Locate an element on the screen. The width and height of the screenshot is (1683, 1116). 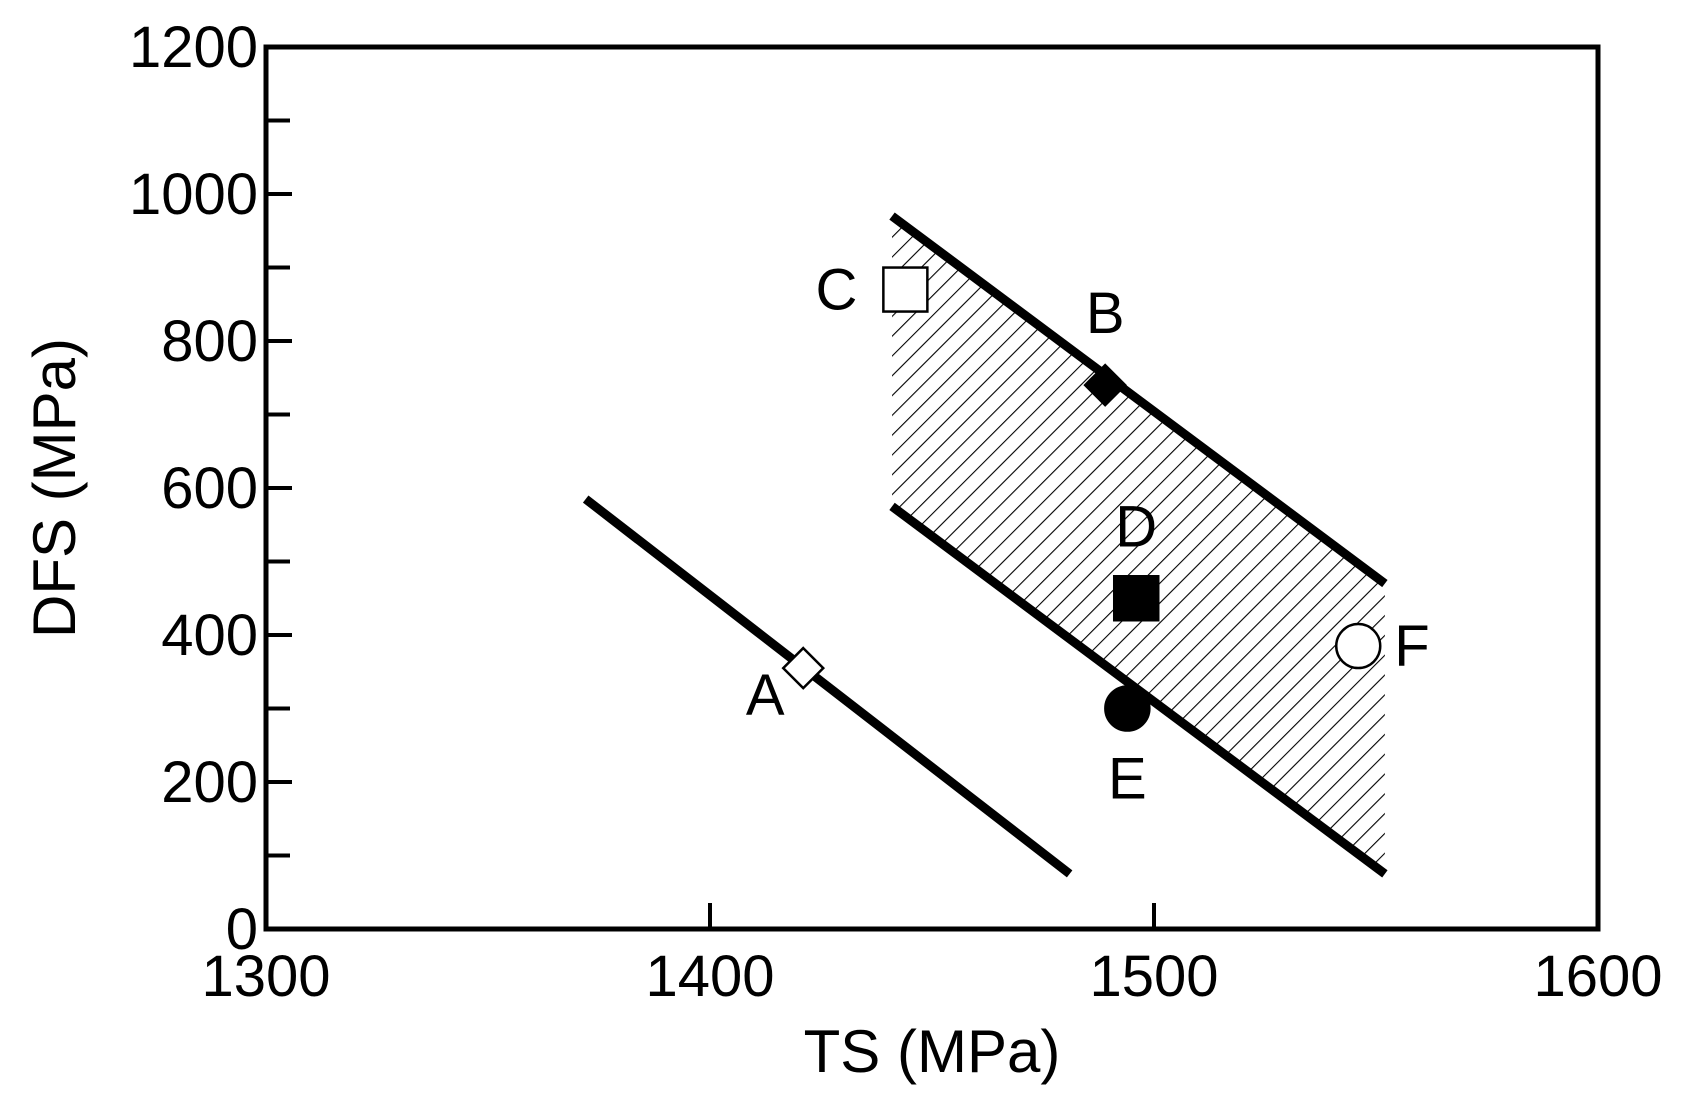
point-e-label: E is located at coordinates (1127, 779).